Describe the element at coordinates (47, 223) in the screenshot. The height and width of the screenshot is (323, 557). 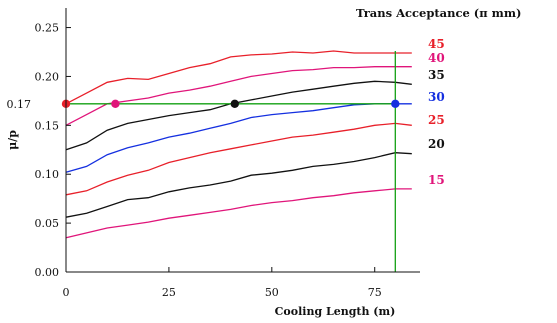
I see `y-tick-label: 0.05` at that location.